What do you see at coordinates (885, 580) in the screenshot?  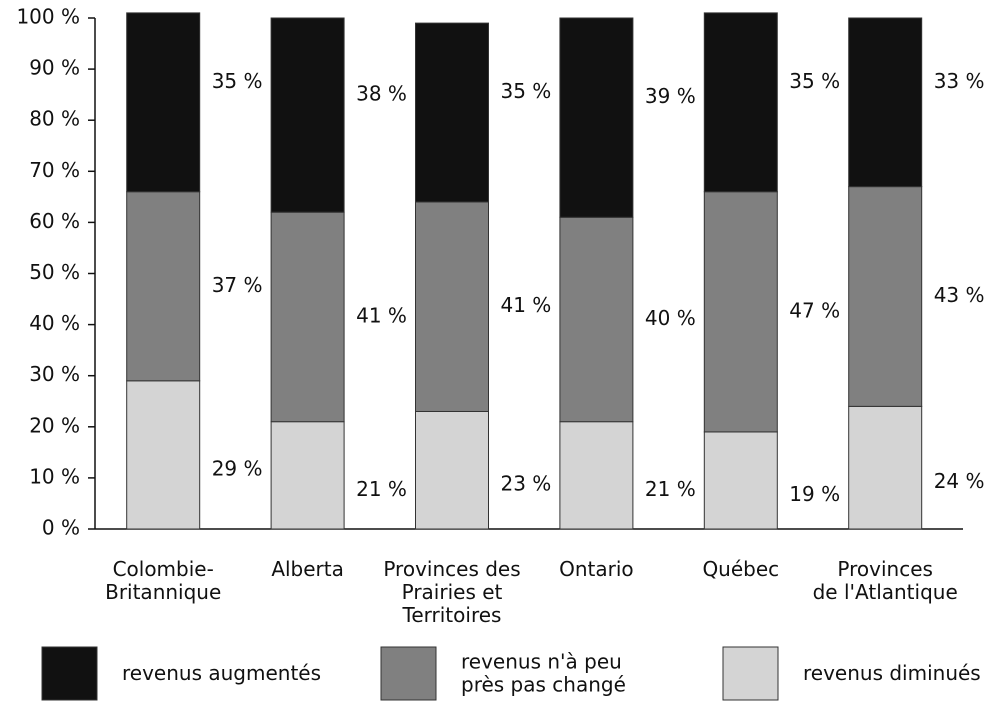 I see `x-tick-label: Provinces de l'Atlantique` at bounding box center [885, 580].